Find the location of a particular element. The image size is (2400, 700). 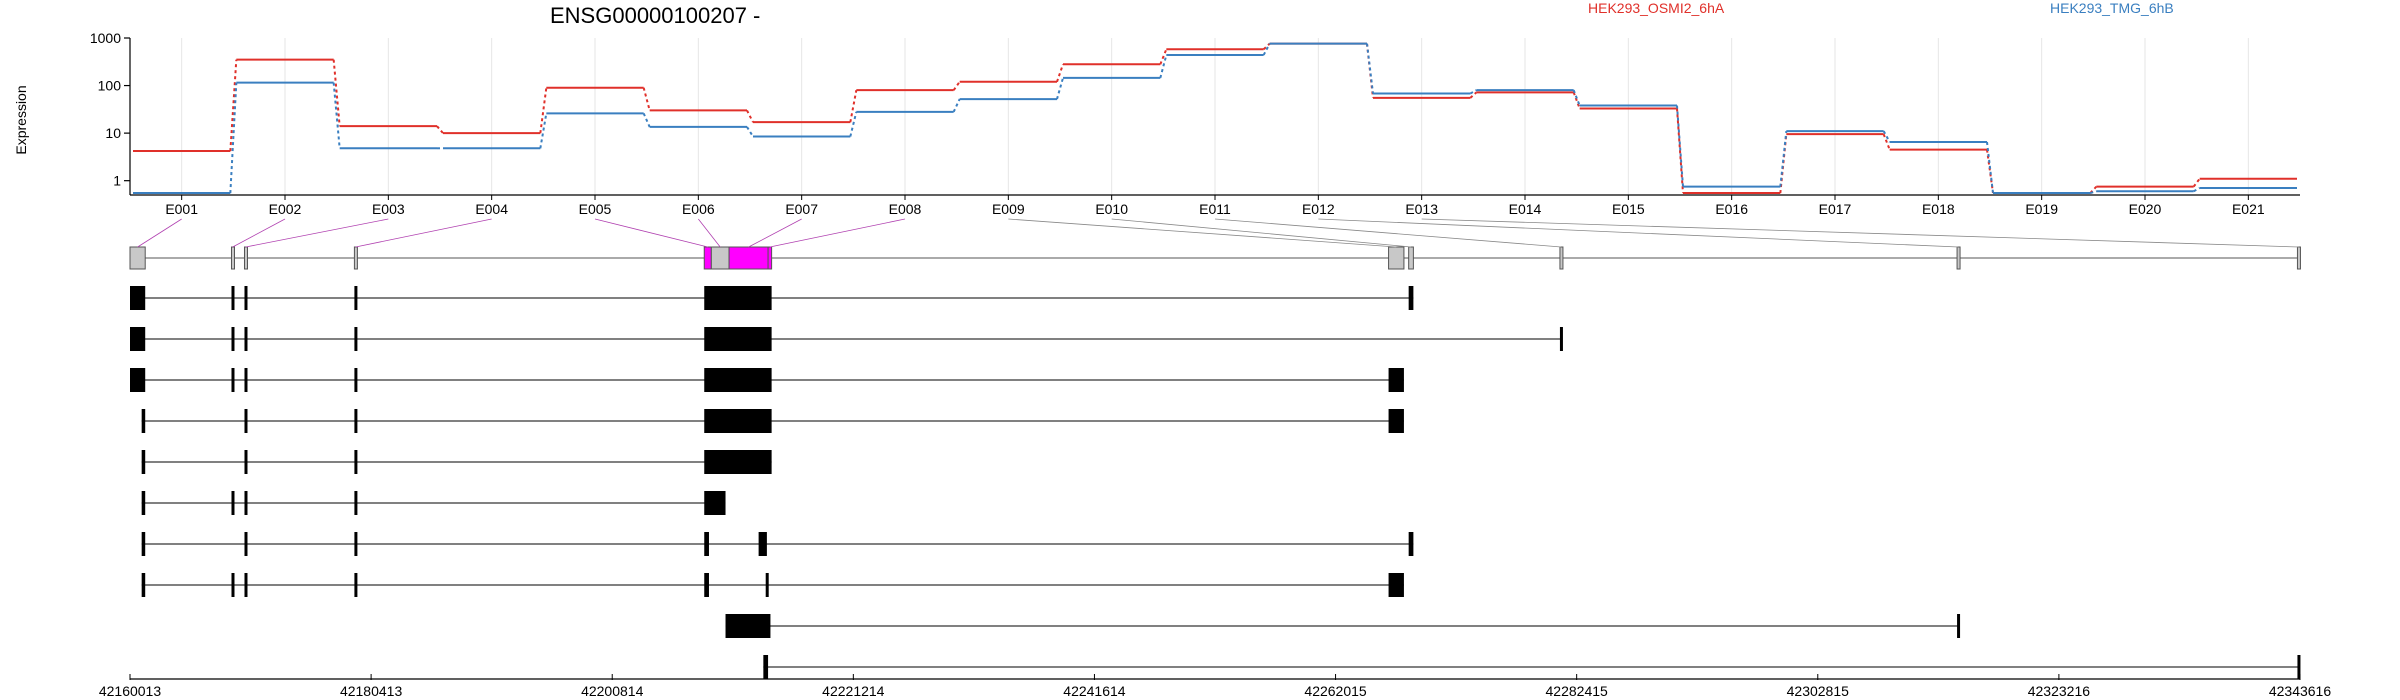

exon-label: E018 is located at coordinates (1938, 209).